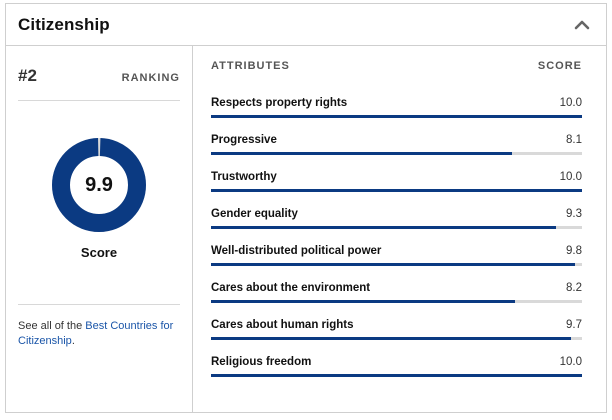 This screenshot has height=420, width=612. Describe the element at coordinates (291, 288) in the screenshot. I see `attribute-label: Cares about the environment` at that location.